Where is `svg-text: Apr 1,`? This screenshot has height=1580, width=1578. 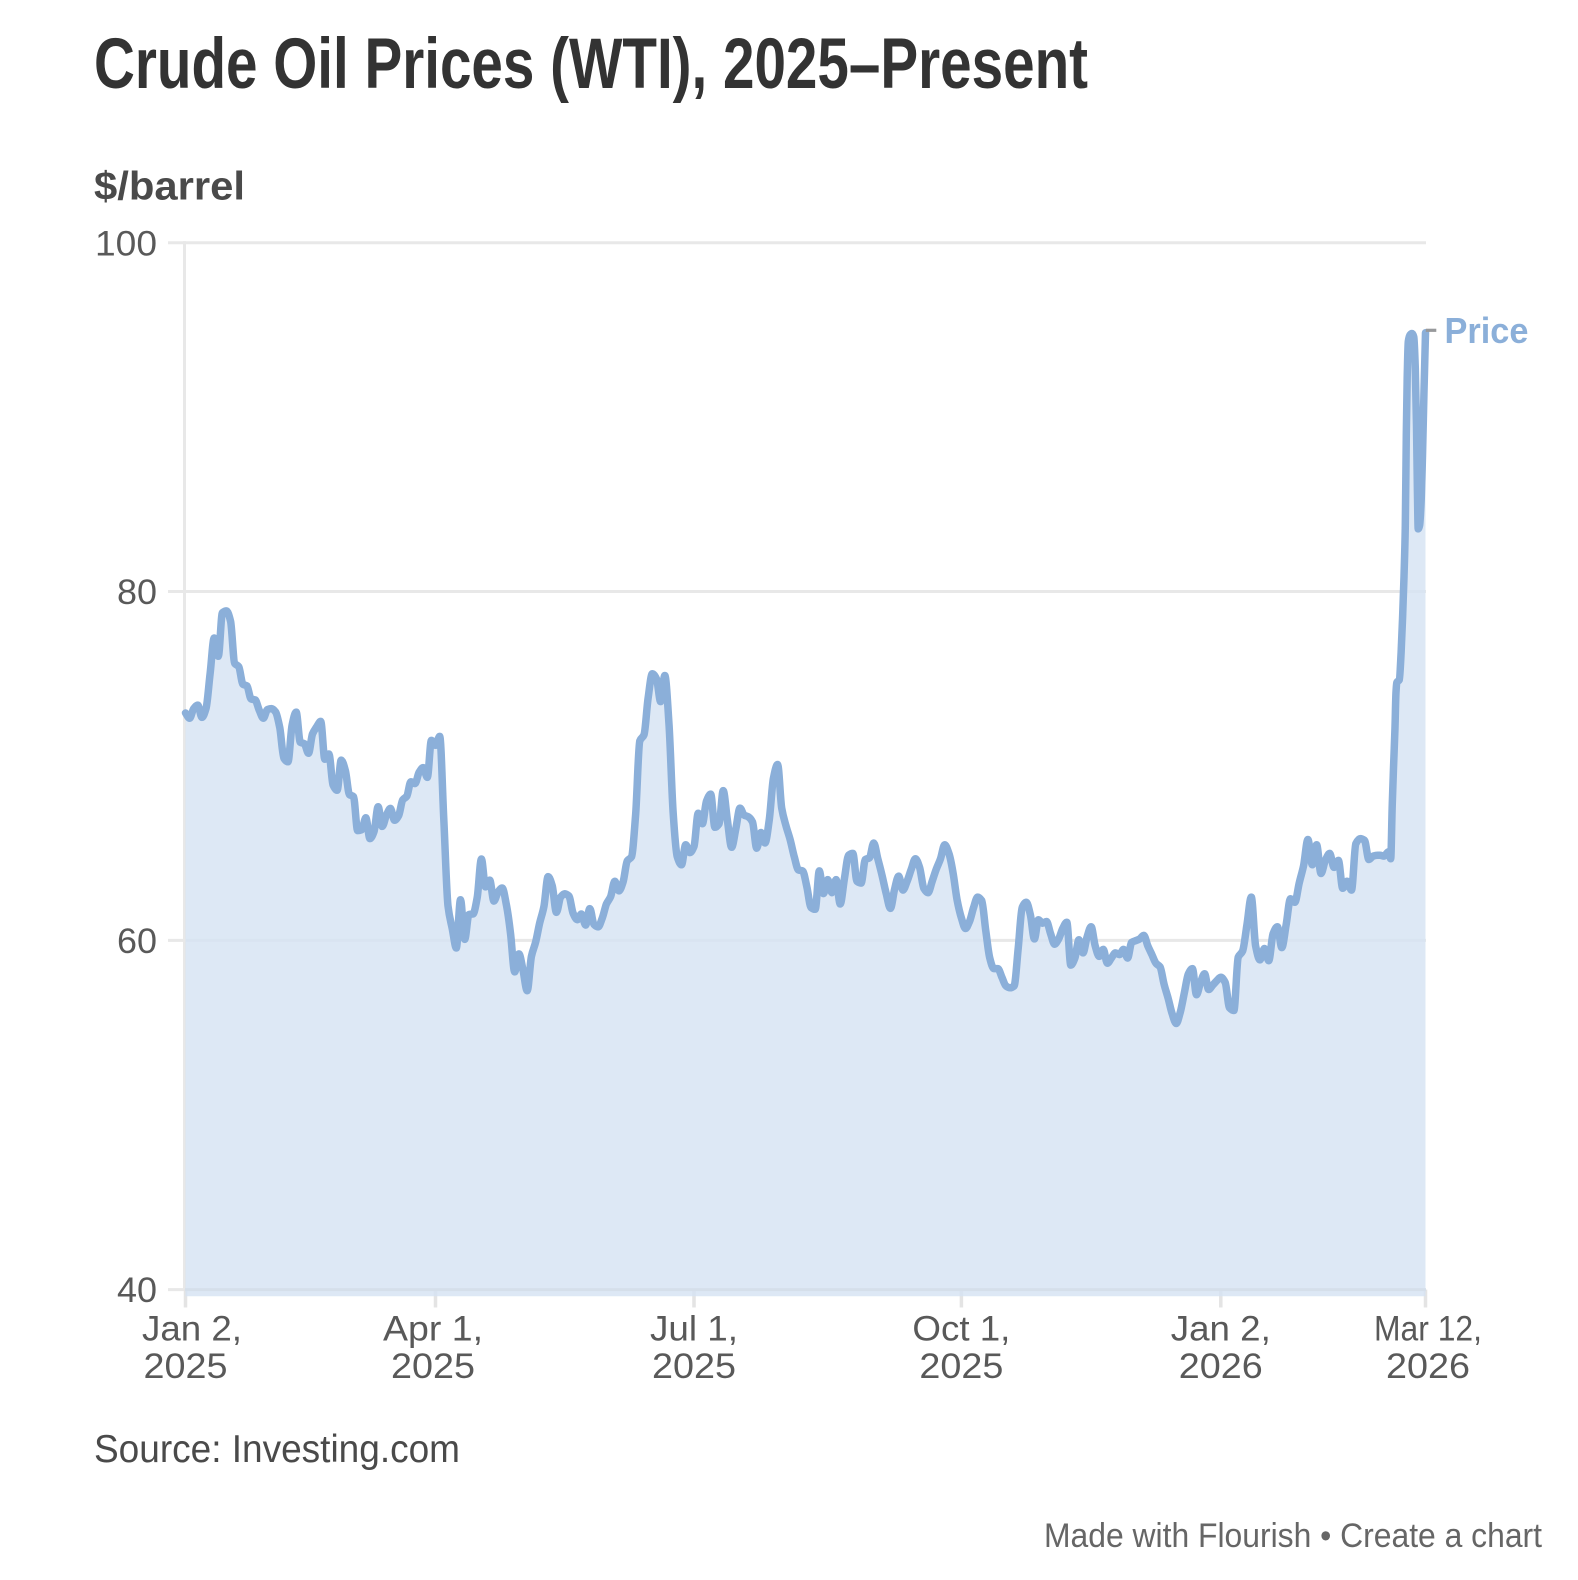 svg-text: Apr 1, is located at coordinates (433, 1329).